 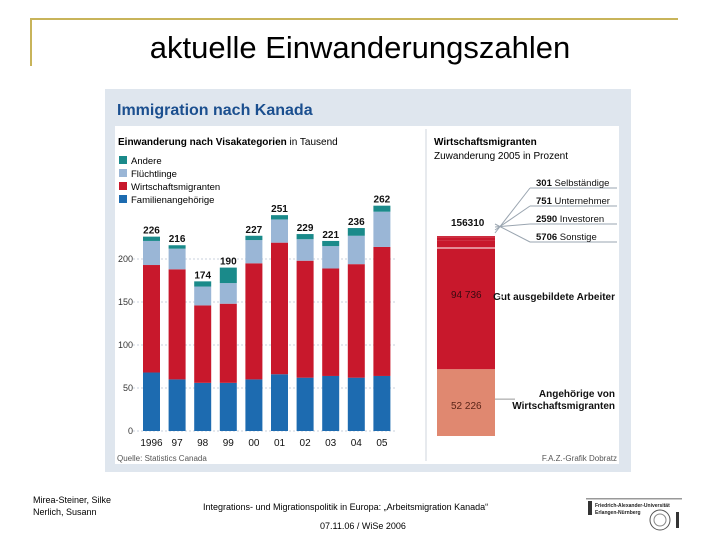 What do you see at coordinates (151, 231) in the screenshot?
I see `total-label: 226` at bounding box center [151, 231].